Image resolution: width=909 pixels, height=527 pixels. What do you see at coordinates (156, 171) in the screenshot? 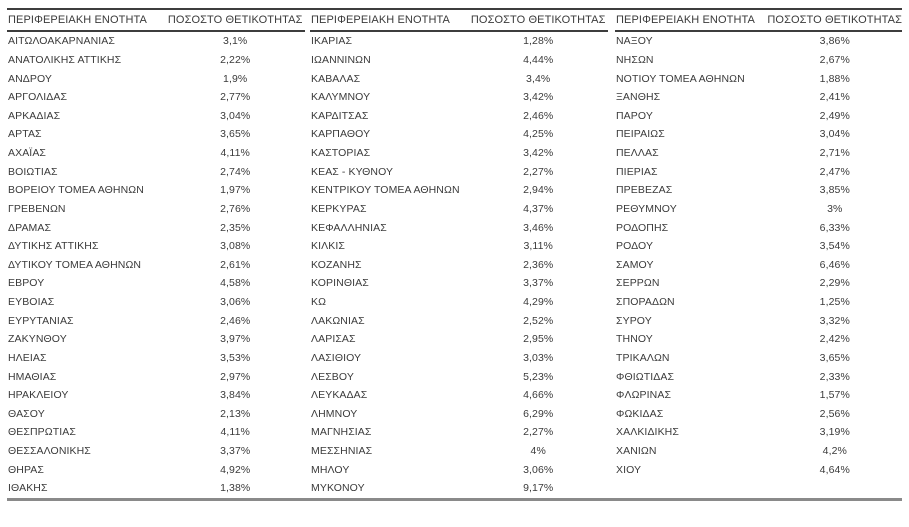
I see `table-row: ΒΟΙΩΤΙΑΣ 2,74%` at bounding box center [156, 171].